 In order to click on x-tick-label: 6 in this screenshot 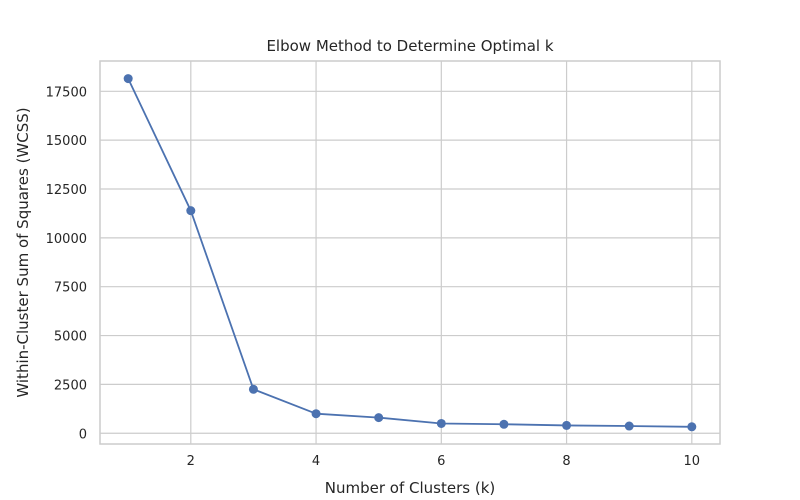, I will do `click(441, 461)`.